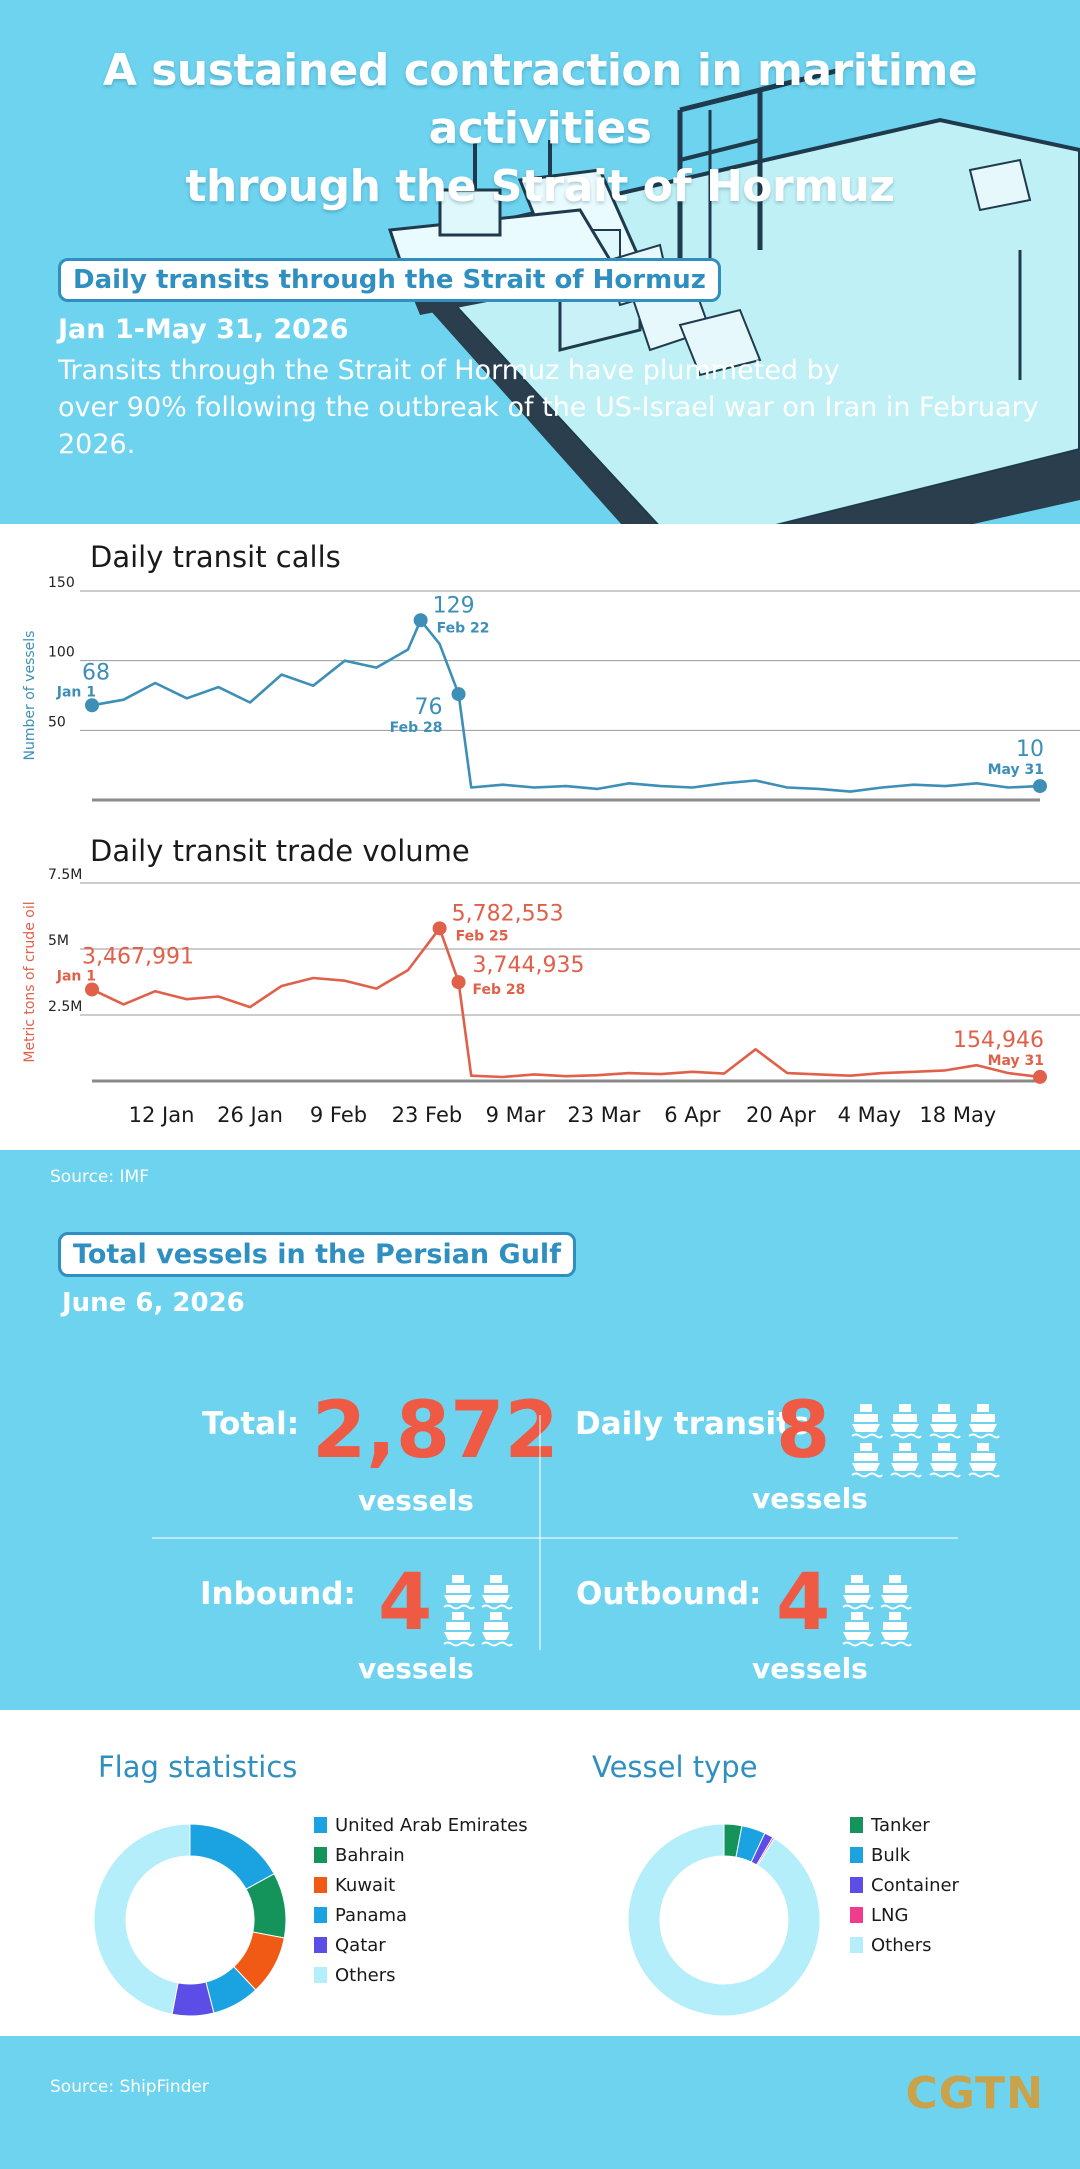  What do you see at coordinates (904, 1825) in the screenshot?
I see `legend-item: Tanker` at bounding box center [904, 1825].